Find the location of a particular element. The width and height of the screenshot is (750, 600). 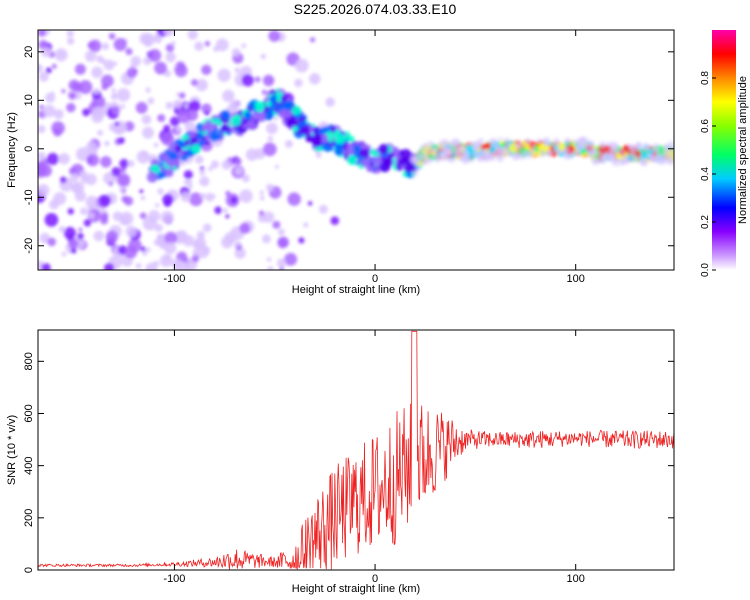

x-tick-label: -100 is located at coordinates (174, 579).